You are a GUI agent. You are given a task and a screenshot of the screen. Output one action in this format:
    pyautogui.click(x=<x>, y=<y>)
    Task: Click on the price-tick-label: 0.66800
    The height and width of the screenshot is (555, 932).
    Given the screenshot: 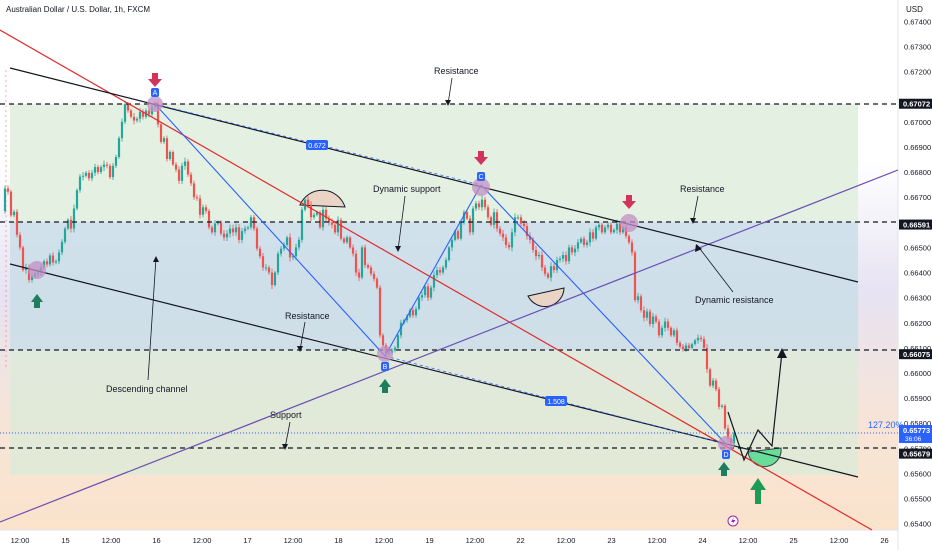 What is the action you would take?
    pyautogui.click(x=917, y=172)
    